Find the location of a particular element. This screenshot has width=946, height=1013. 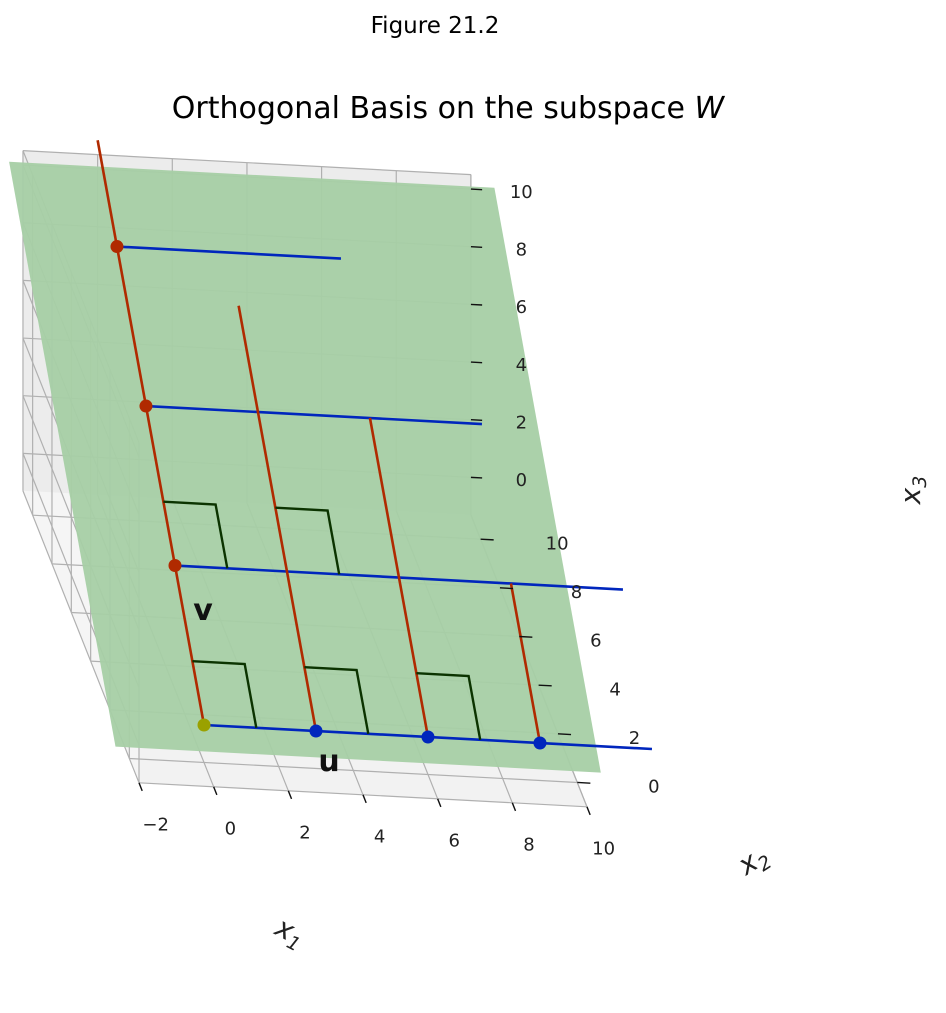

x2-tick-label: 6 is located at coordinates (595, 641).